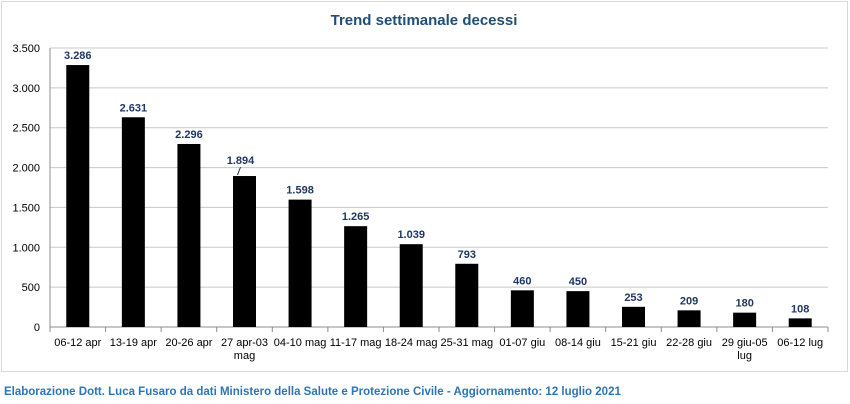 The height and width of the screenshot is (404, 850). Describe the element at coordinates (77, 343) in the screenshot. I see `x-tick-label: 06-12 apr` at that location.